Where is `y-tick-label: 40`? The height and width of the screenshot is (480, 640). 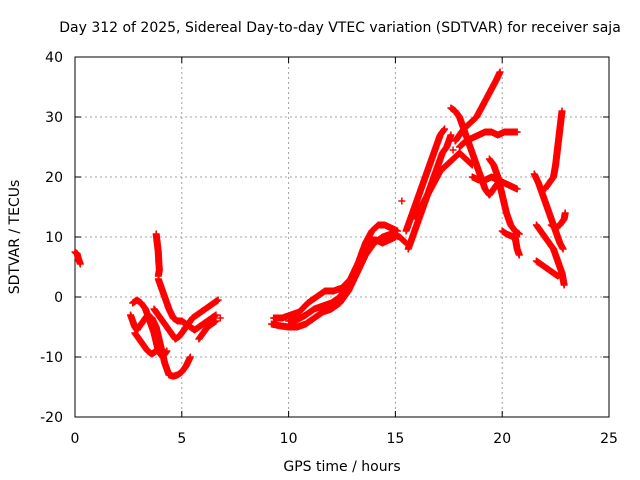
y-tick-label: 40 is located at coordinates (54, 58).